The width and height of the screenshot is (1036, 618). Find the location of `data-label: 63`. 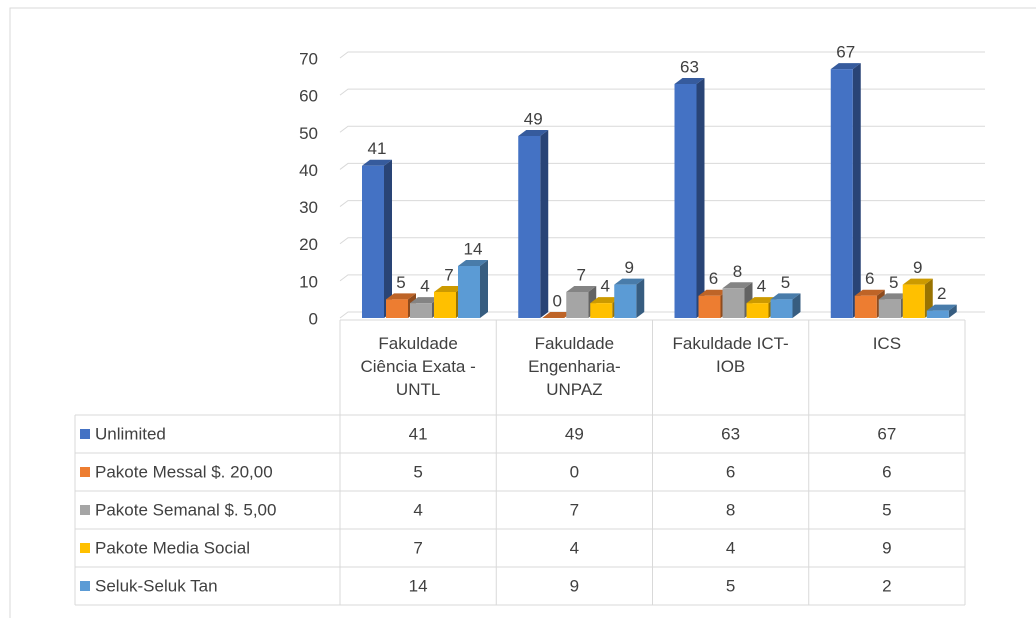

data-label: 63 is located at coordinates (689, 66).